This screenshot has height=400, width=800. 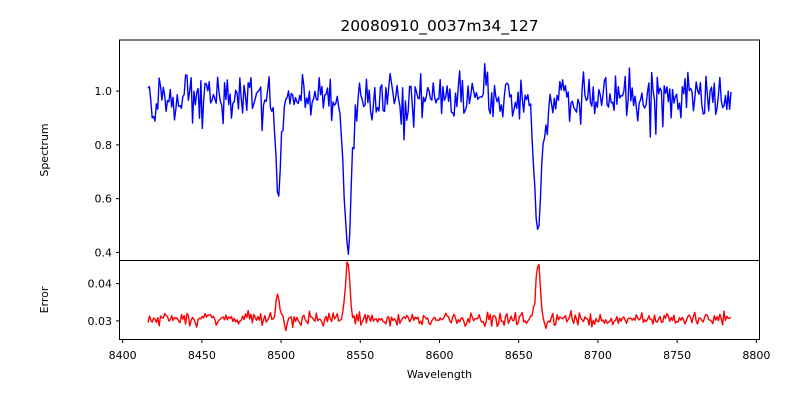 I want to click on x-tick-label: 8750, so click(x=677, y=355).